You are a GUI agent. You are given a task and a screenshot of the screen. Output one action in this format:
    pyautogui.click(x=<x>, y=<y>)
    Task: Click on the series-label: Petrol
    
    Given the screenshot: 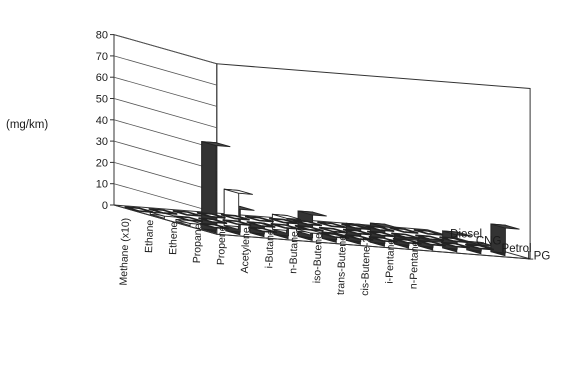 What is the action you would take?
    pyautogui.click(x=517, y=249)
    